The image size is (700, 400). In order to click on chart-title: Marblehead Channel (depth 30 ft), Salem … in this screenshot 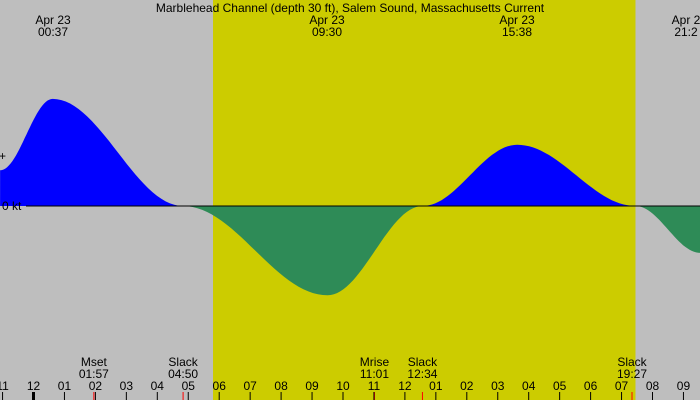, I will do `click(350, 8)`.